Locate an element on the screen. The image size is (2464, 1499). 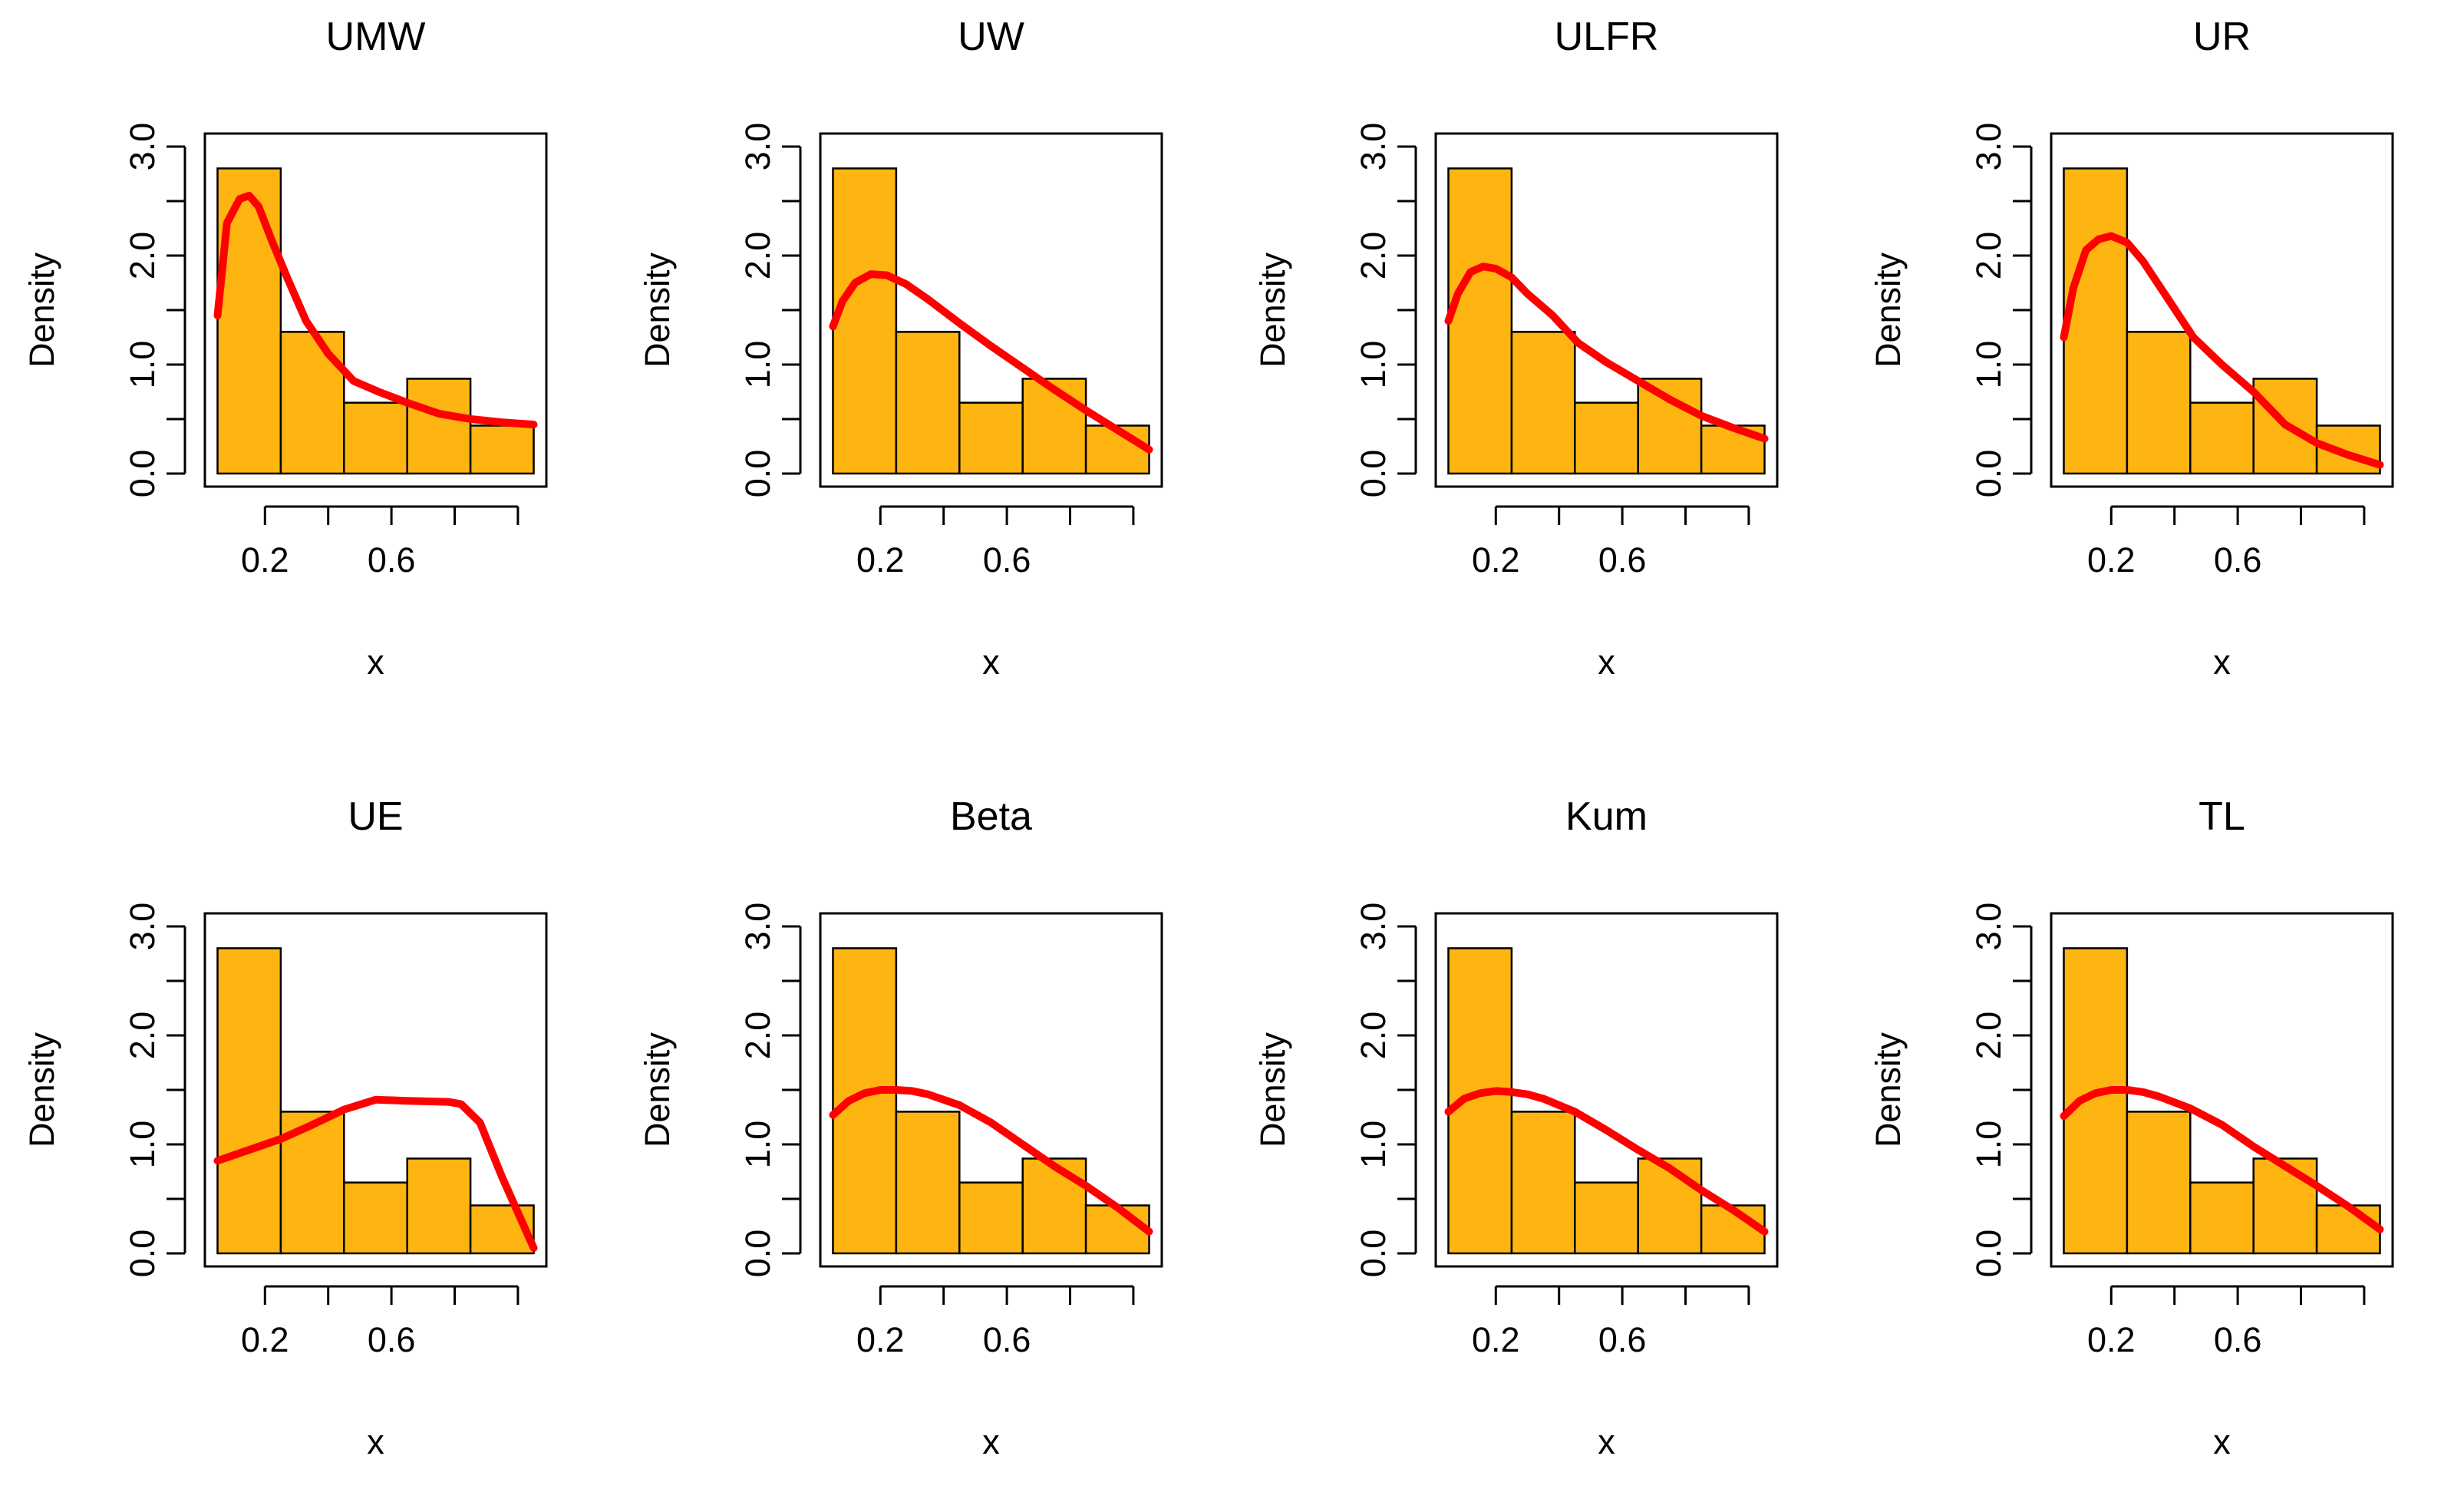
chart-title: UR is located at coordinates (2222, 37).